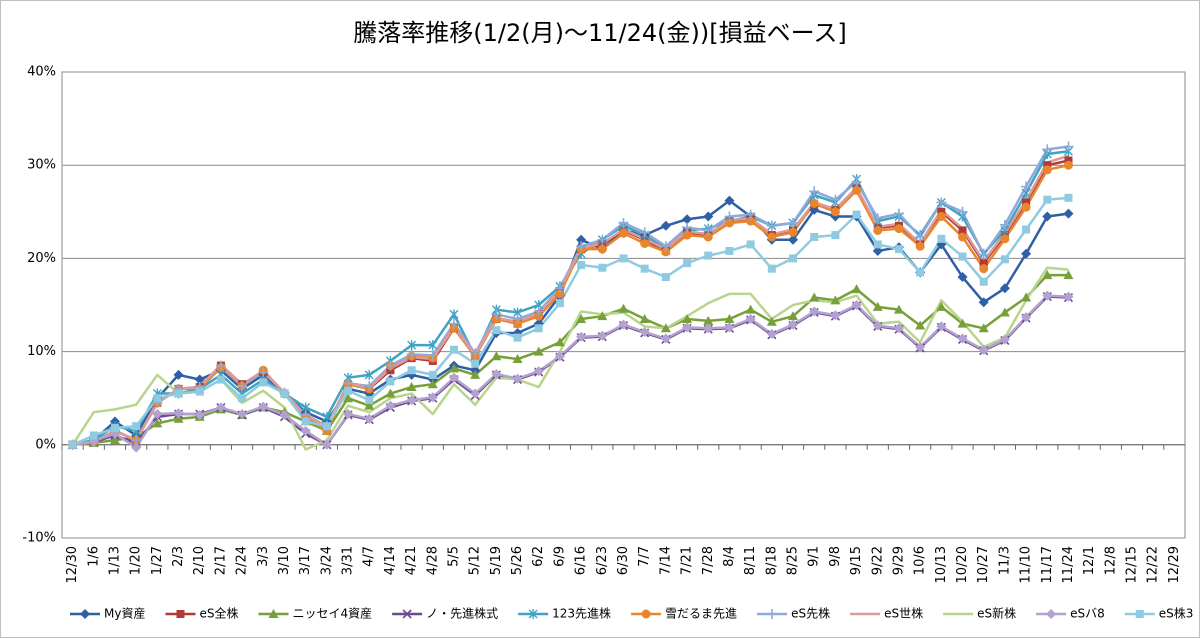 The height and width of the screenshot is (638, 1200). I want to click on x-tick-label: 12/1, so click(1089, 560).